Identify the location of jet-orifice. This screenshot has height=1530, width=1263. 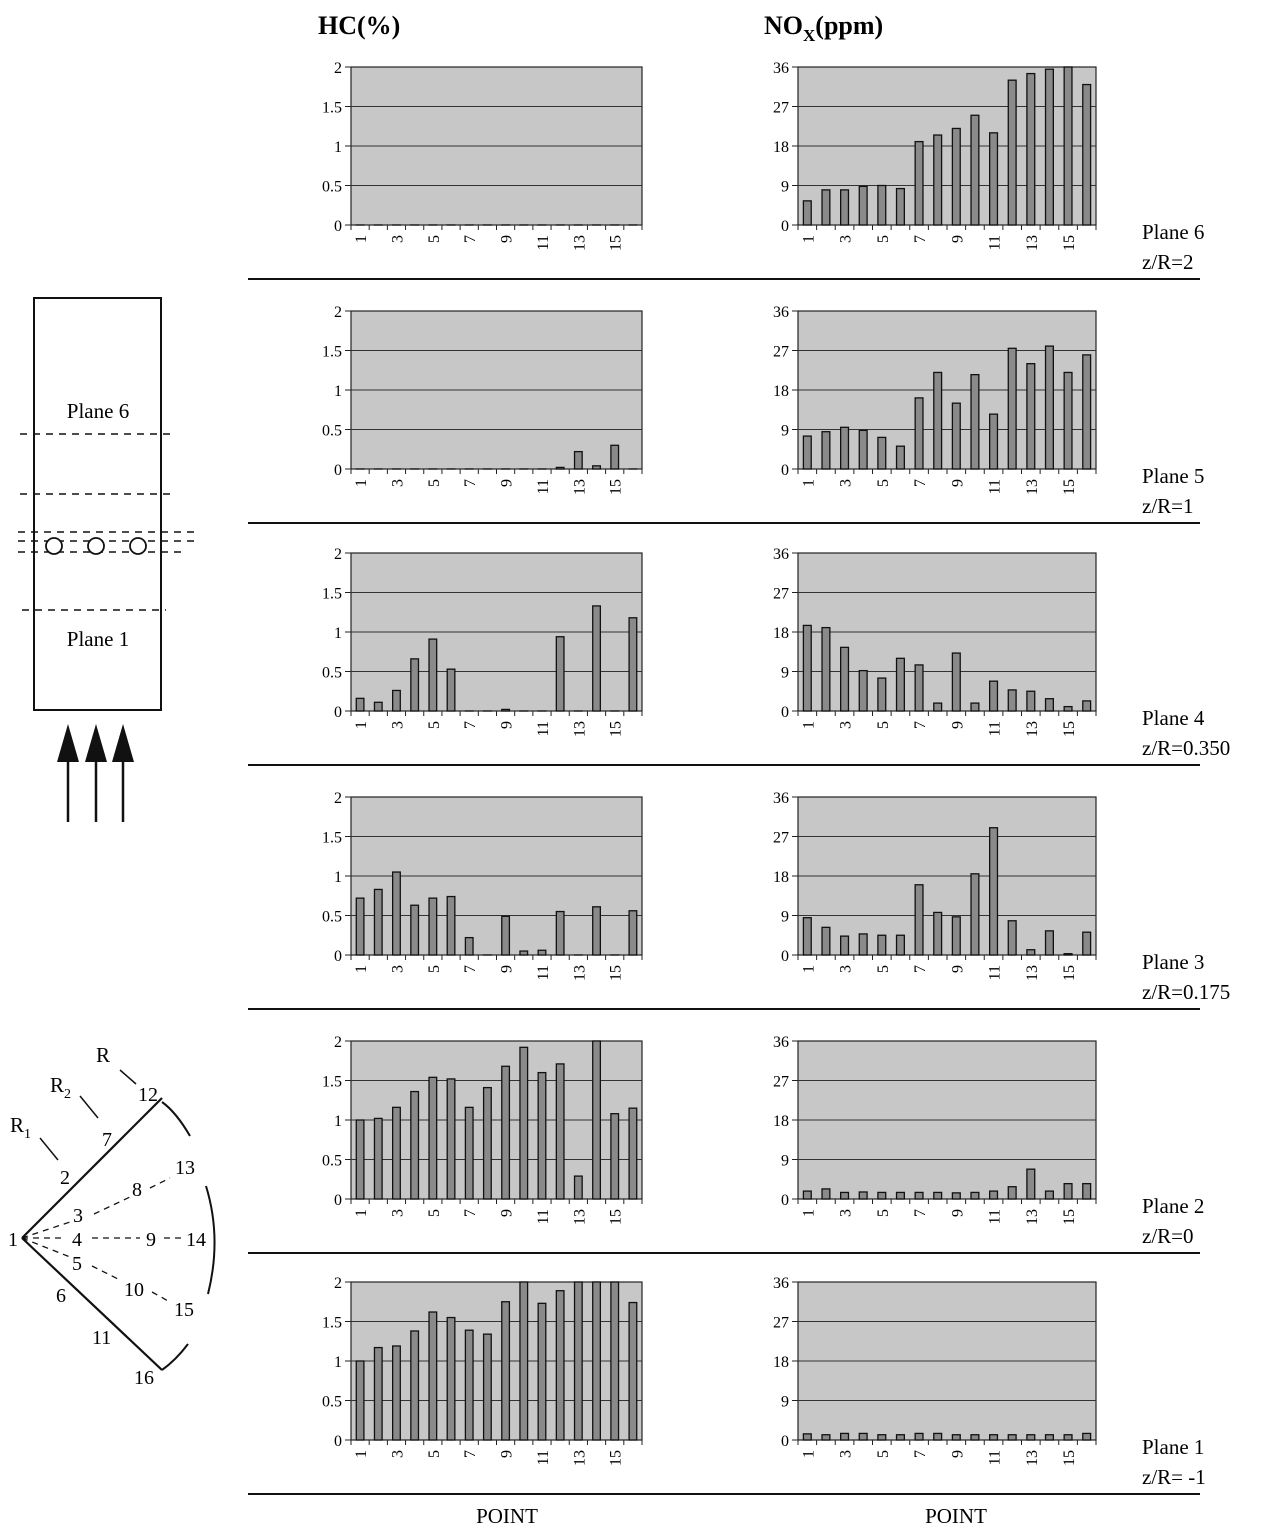
(138, 546).